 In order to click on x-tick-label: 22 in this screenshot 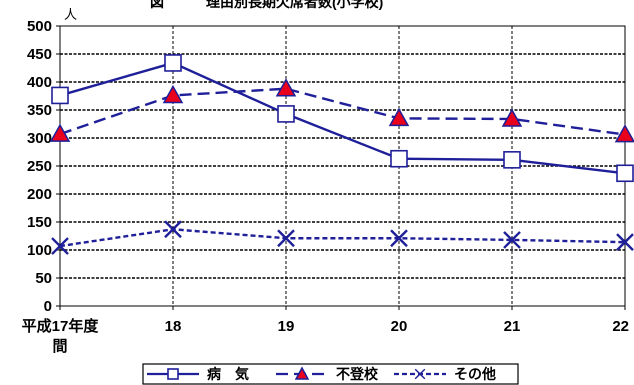, I will do `click(620, 326)`.